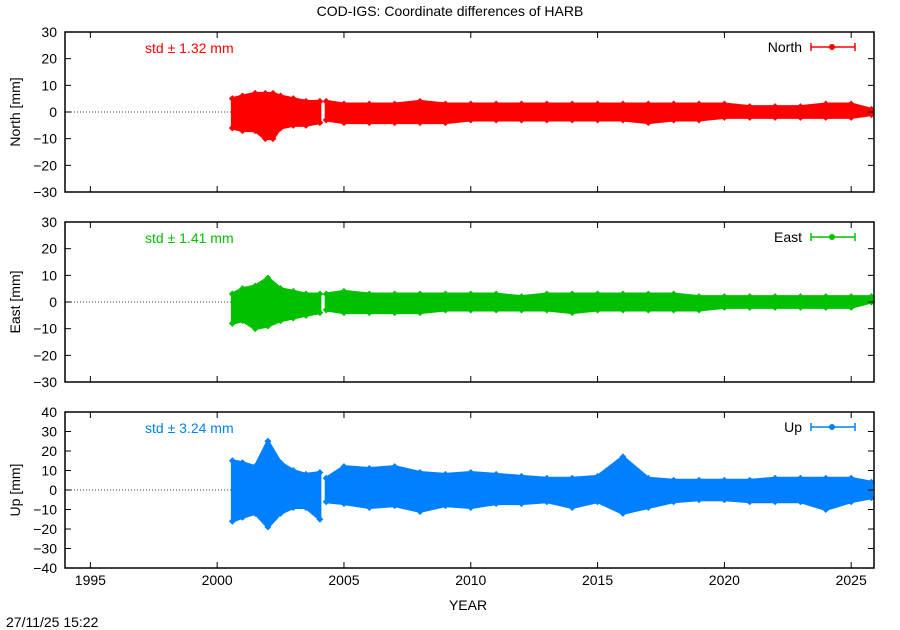 The image size is (900, 630). I want to click on legend-label: North, so click(785, 47).